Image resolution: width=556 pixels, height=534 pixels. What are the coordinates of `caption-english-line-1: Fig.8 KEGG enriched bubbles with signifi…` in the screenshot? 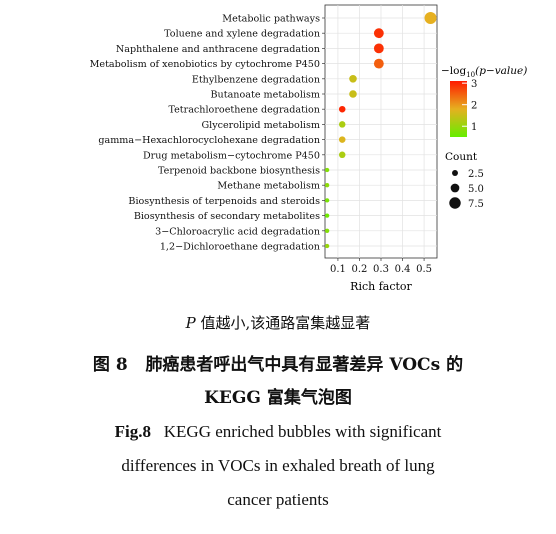 It's located at (278, 431).